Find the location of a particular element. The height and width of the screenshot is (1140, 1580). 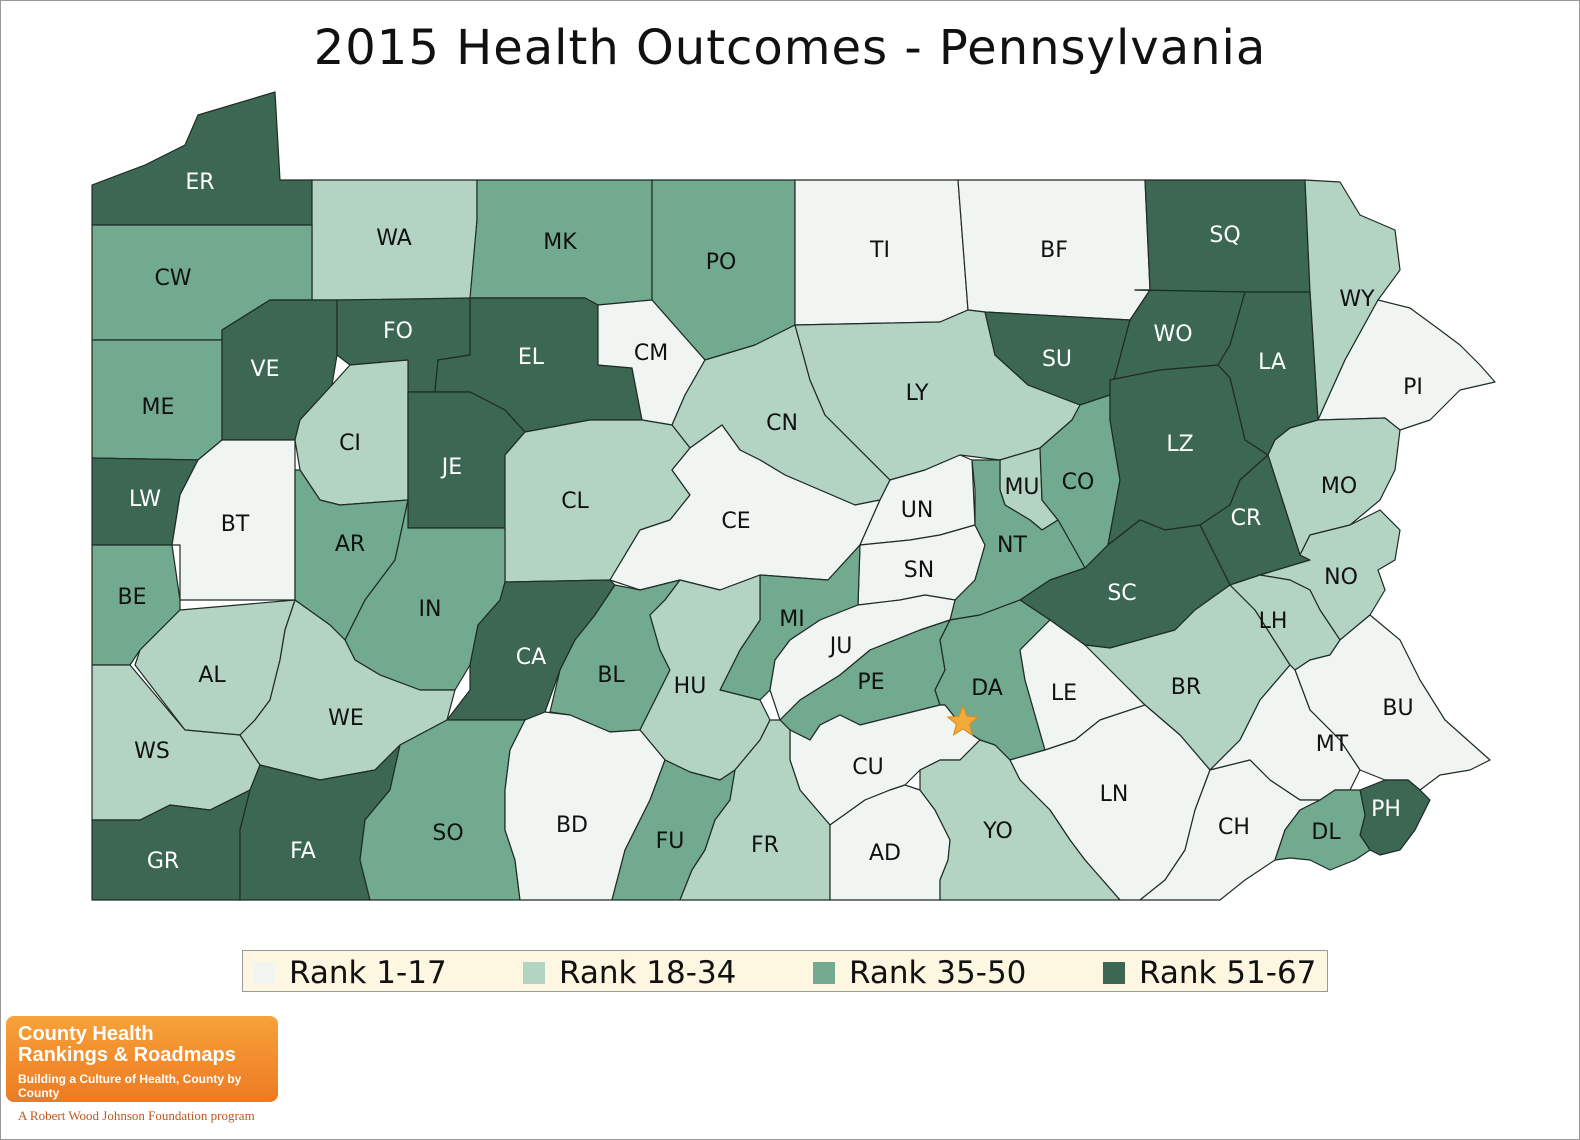

logo-title-line1: County Health is located at coordinates (86, 1034).